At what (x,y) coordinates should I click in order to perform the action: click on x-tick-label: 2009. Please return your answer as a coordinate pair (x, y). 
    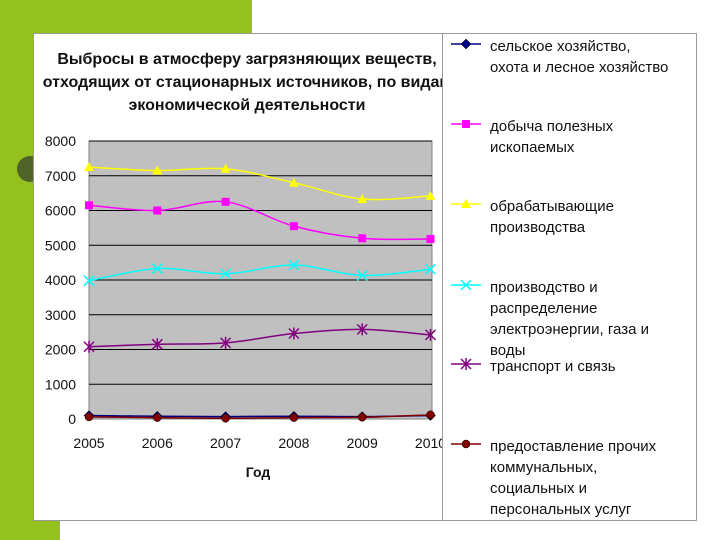
    Looking at the image, I should click on (362, 443).